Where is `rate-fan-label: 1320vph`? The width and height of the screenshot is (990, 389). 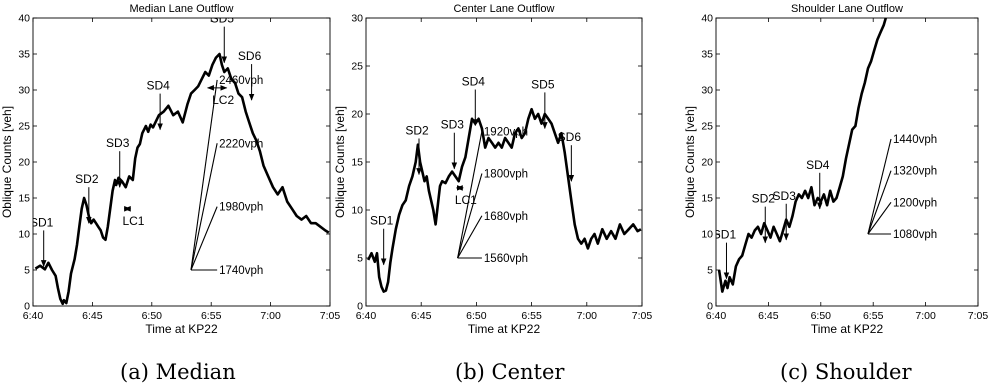
rate-fan-label: 1320vph is located at coordinates (915, 172).